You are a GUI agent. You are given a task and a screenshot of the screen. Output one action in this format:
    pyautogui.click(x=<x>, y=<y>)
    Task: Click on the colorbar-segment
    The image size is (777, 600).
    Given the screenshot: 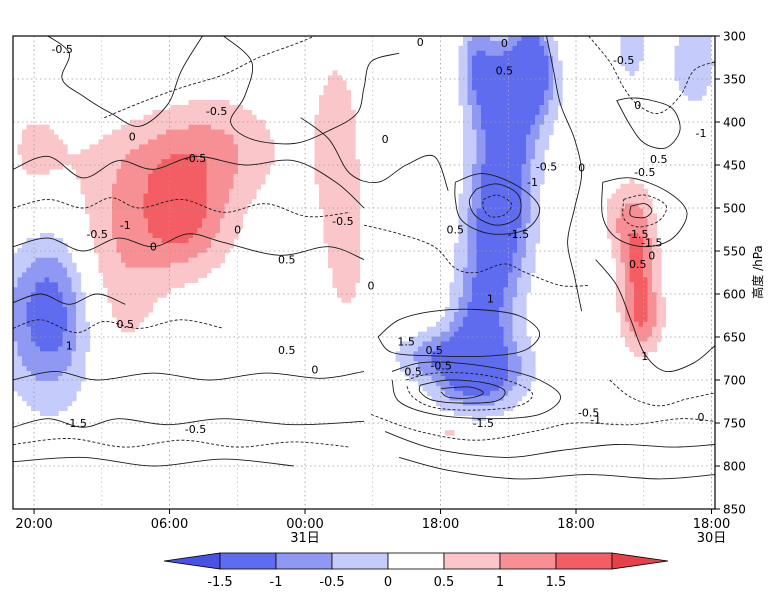 What is the action you would take?
    pyautogui.click(x=472, y=561)
    